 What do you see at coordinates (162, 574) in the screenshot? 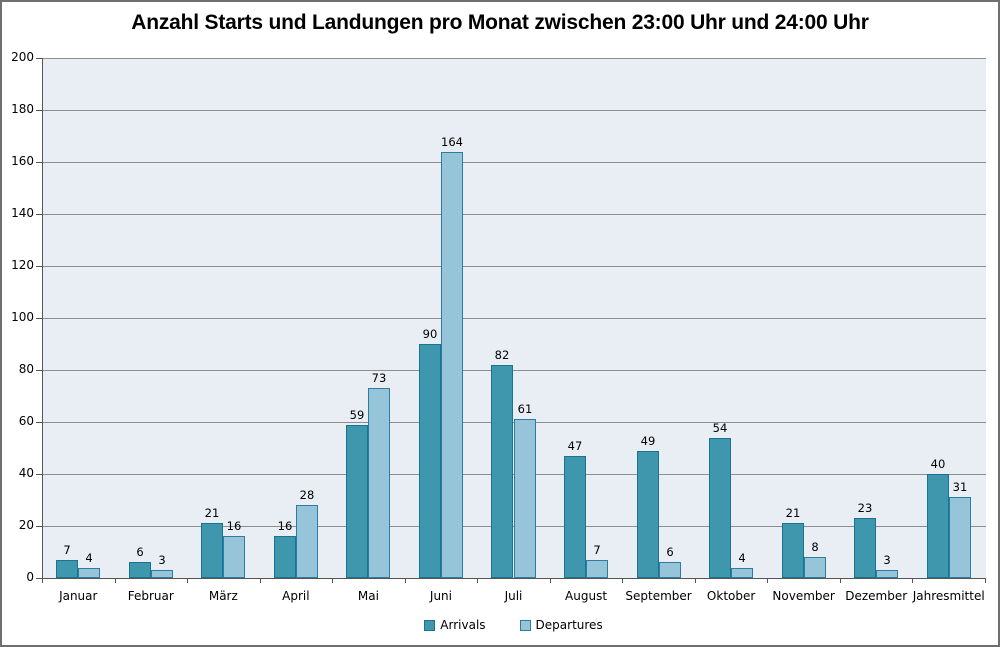
I see `bar-departures-februar` at bounding box center [162, 574].